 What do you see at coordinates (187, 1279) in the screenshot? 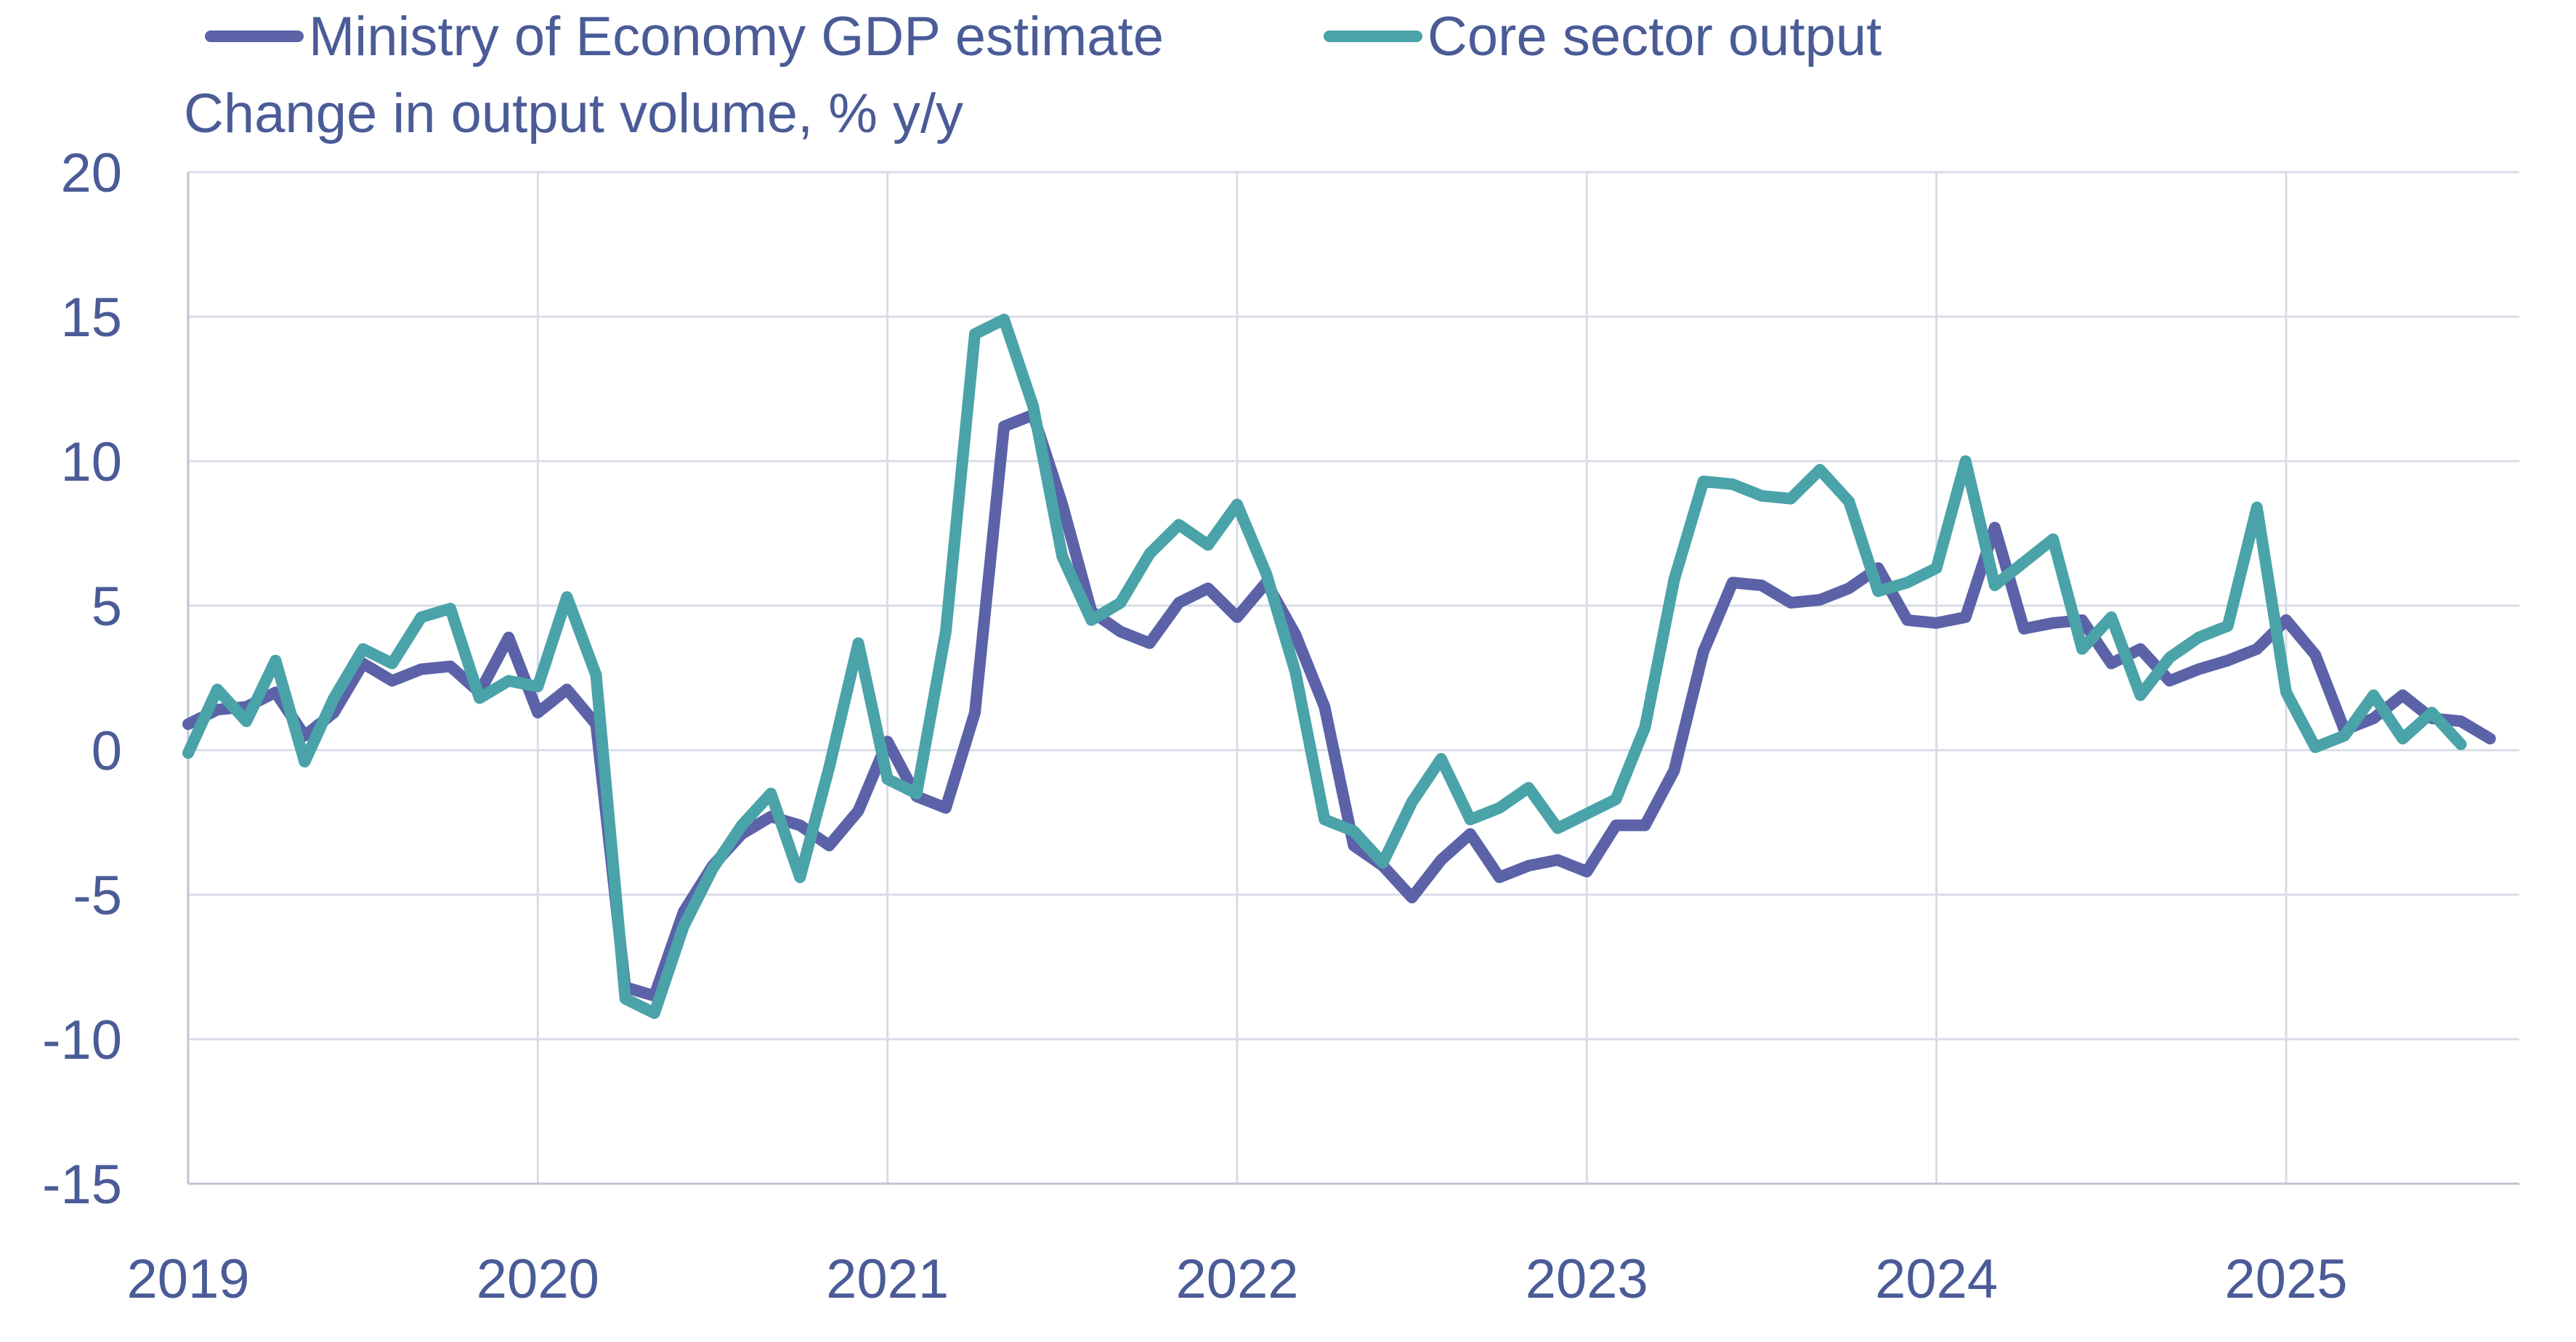
I see `x-tick-label: 2019` at bounding box center [187, 1279].